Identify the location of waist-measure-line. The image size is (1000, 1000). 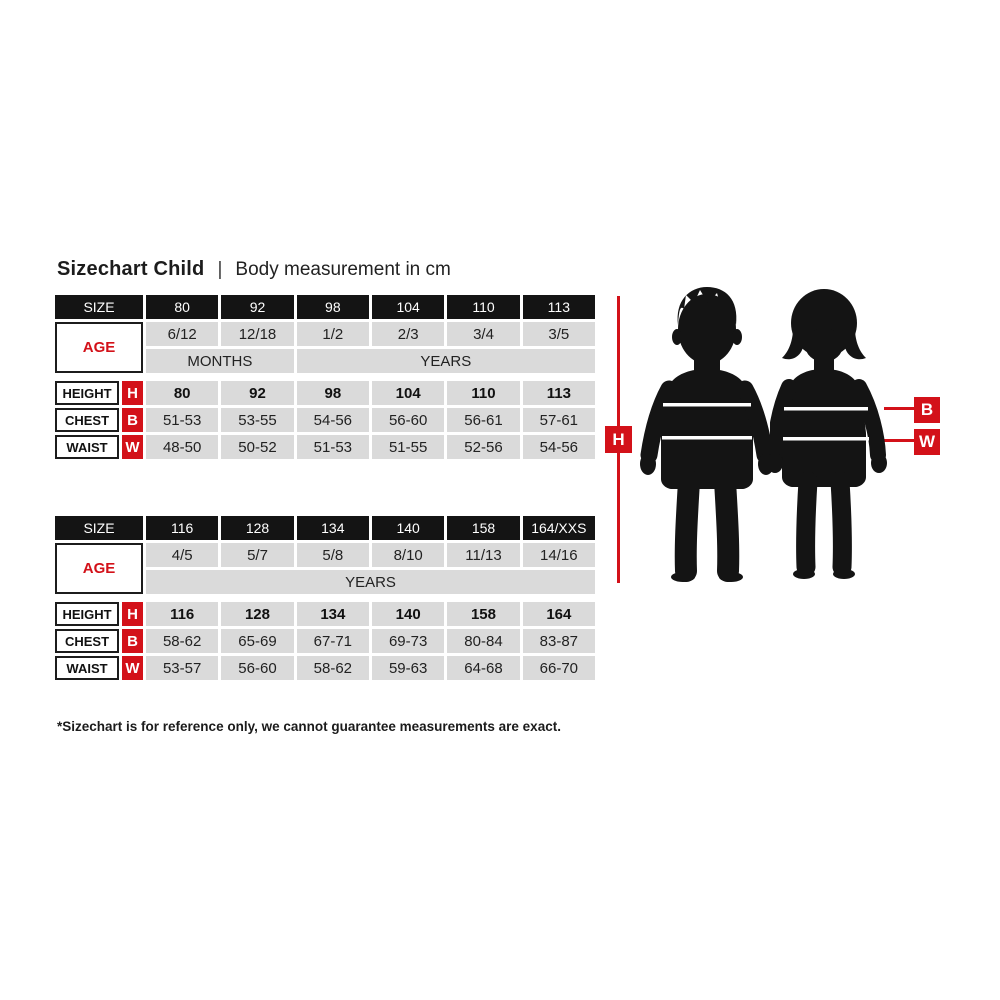
(896, 440).